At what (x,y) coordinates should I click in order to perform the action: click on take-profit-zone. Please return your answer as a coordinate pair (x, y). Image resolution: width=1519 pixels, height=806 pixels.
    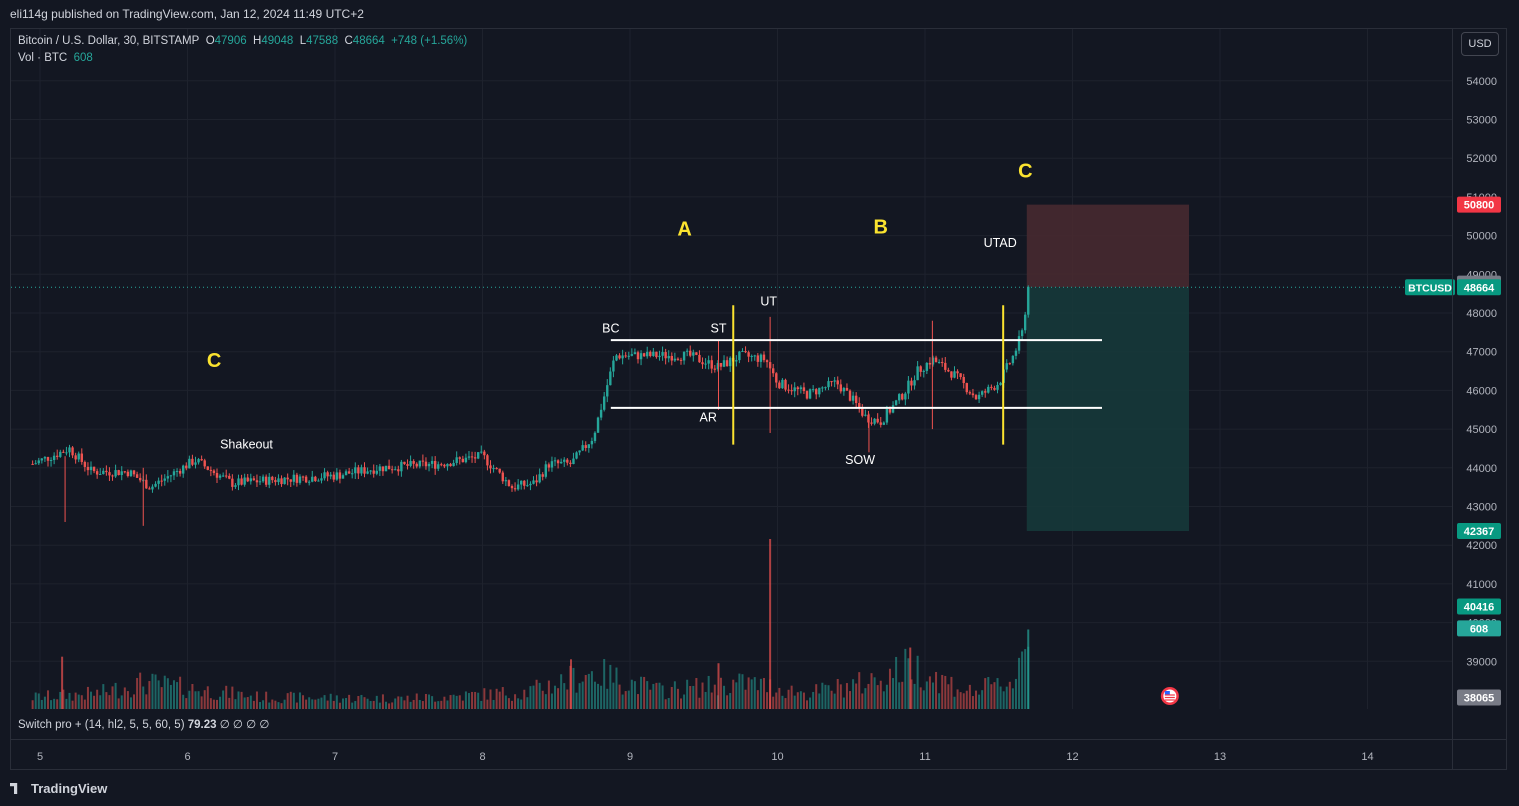
    Looking at the image, I should click on (1108, 409).